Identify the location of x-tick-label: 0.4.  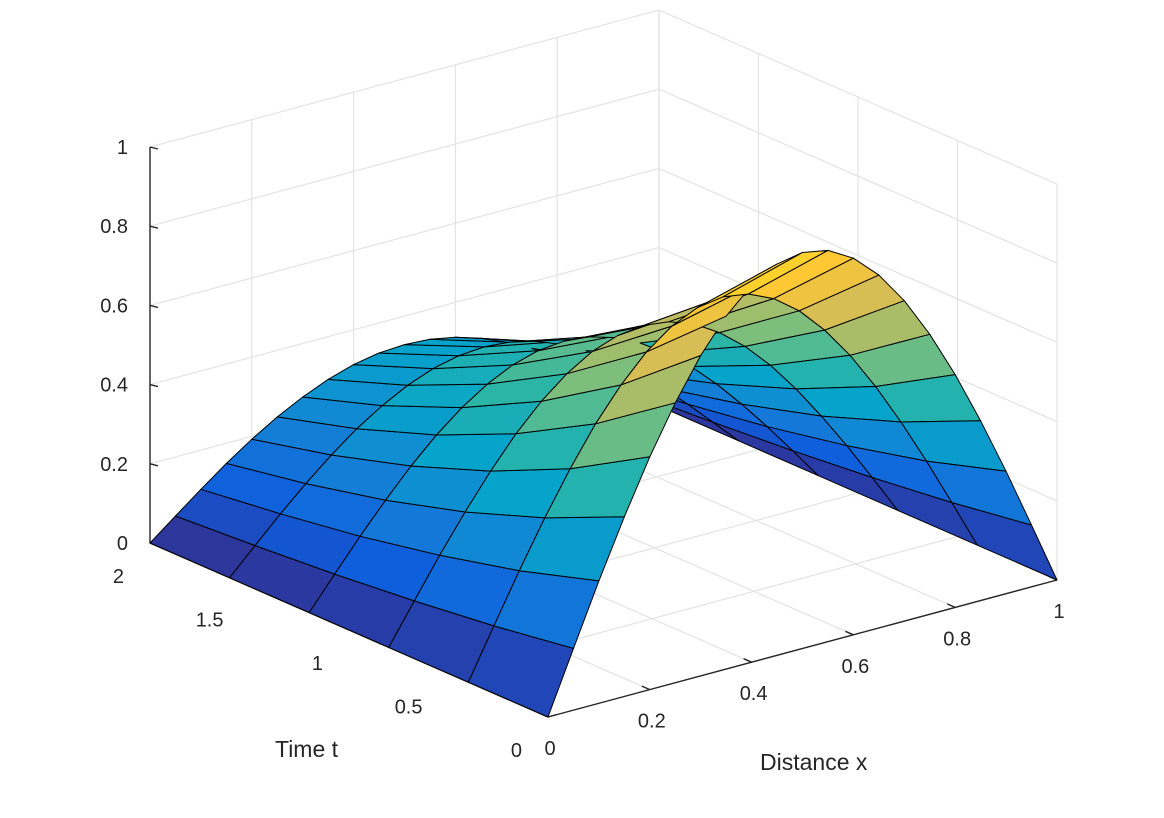
(754, 694).